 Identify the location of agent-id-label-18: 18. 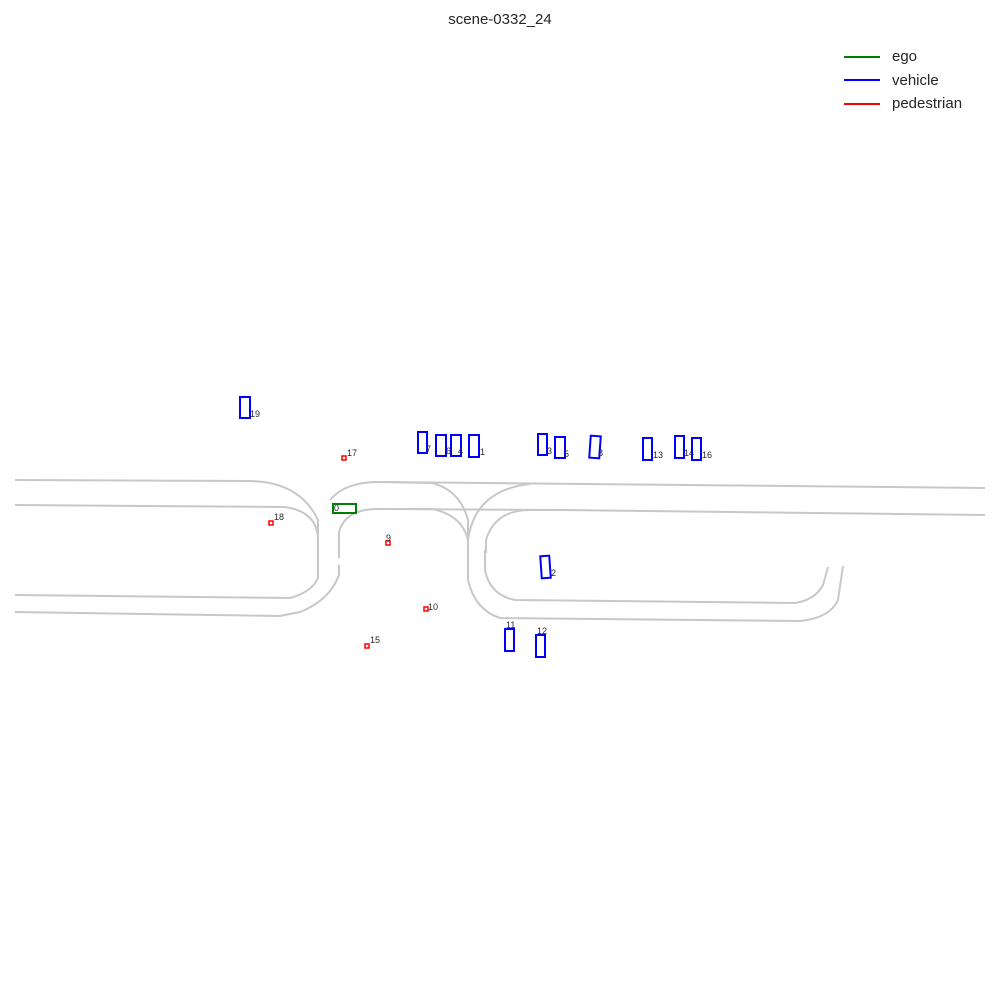
(279, 517).